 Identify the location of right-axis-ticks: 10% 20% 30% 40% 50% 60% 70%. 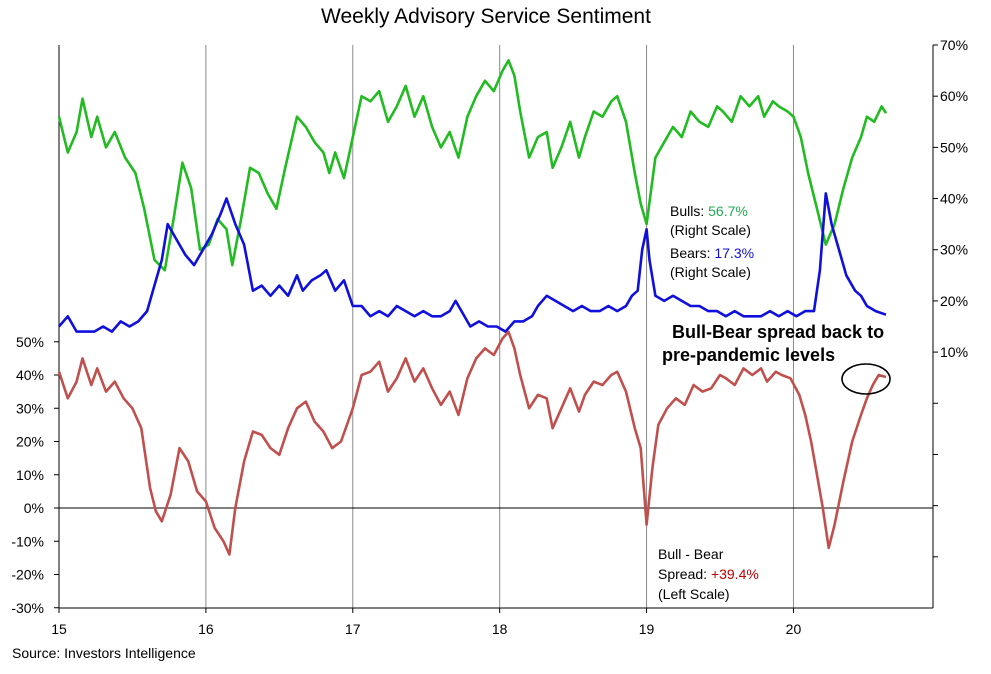
(950, 297).